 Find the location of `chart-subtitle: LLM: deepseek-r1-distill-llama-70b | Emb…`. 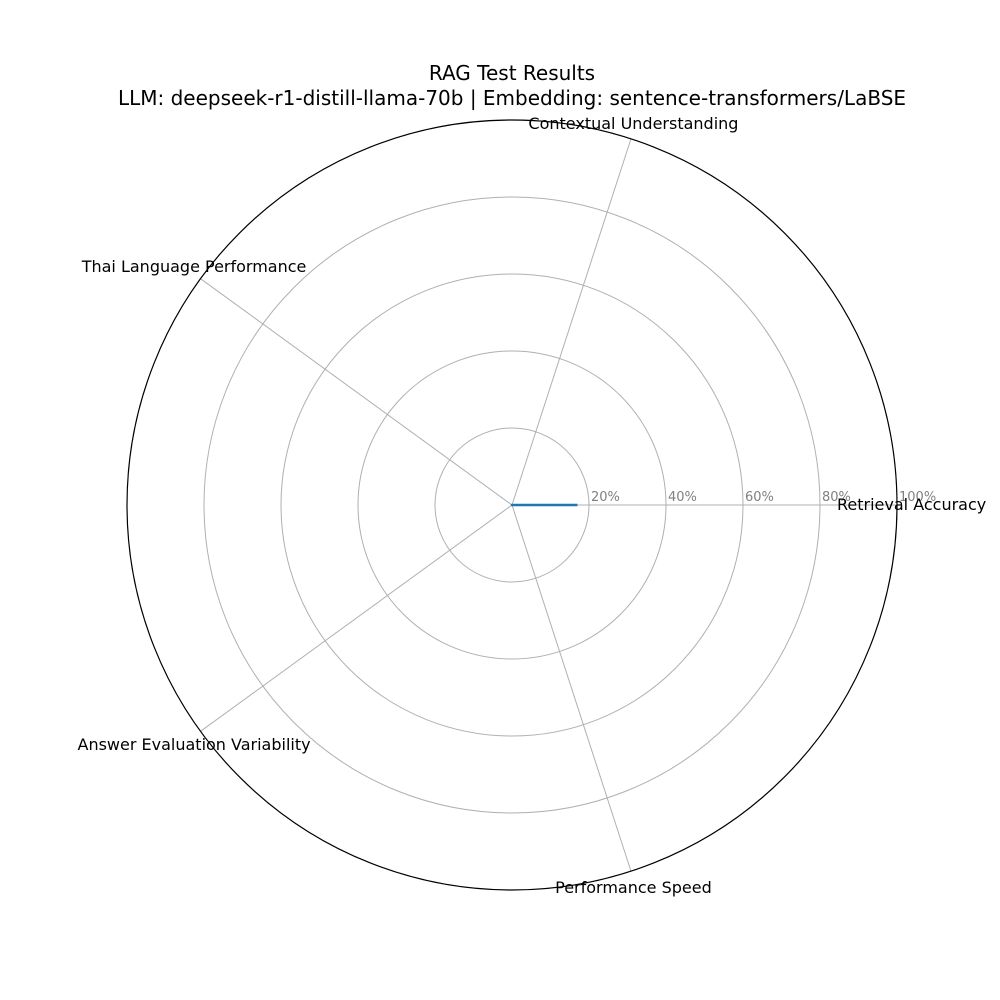

chart-subtitle: LLM: deepseek-r1-distill-llama-70b | Emb… is located at coordinates (512, 98).